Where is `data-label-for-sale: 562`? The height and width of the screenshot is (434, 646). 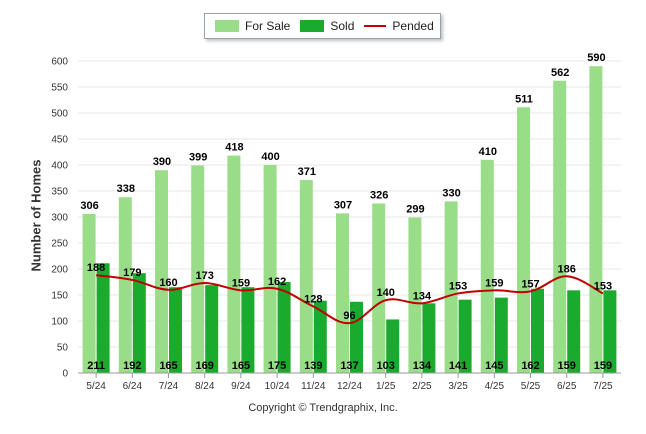
data-label-for-sale: 562 is located at coordinates (560, 73).